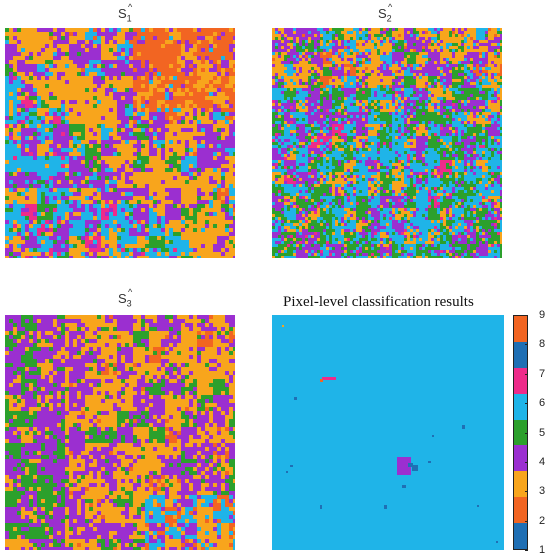 The height and width of the screenshot is (556, 550). What do you see at coordinates (542, 432) in the screenshot?
I see `colorbar-tick-label: 5` at bounding box center [542, 432].